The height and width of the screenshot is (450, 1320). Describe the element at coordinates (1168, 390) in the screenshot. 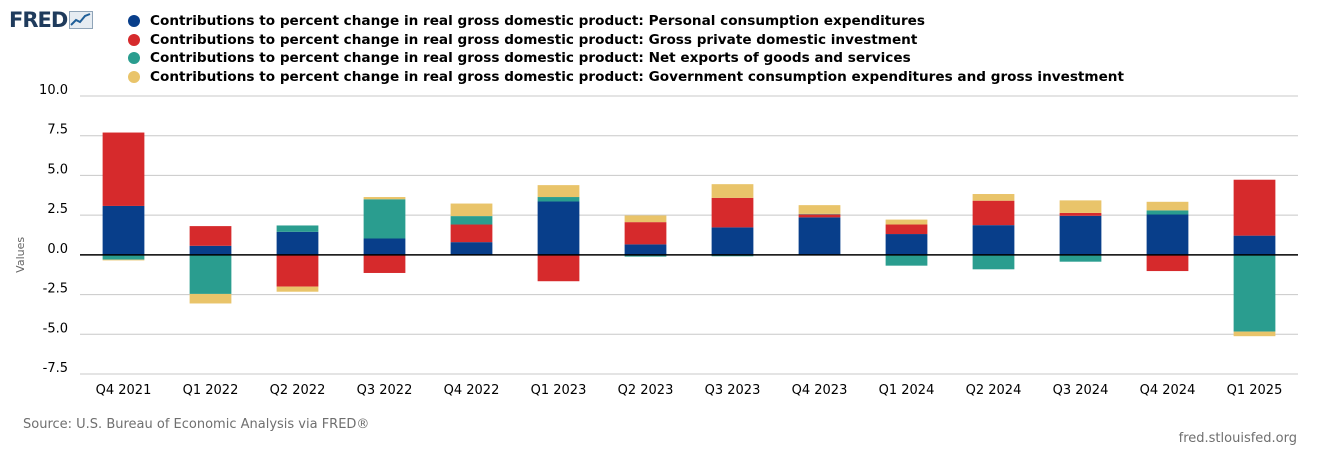

I see `x-tick-label: Q4 2024` at that location.